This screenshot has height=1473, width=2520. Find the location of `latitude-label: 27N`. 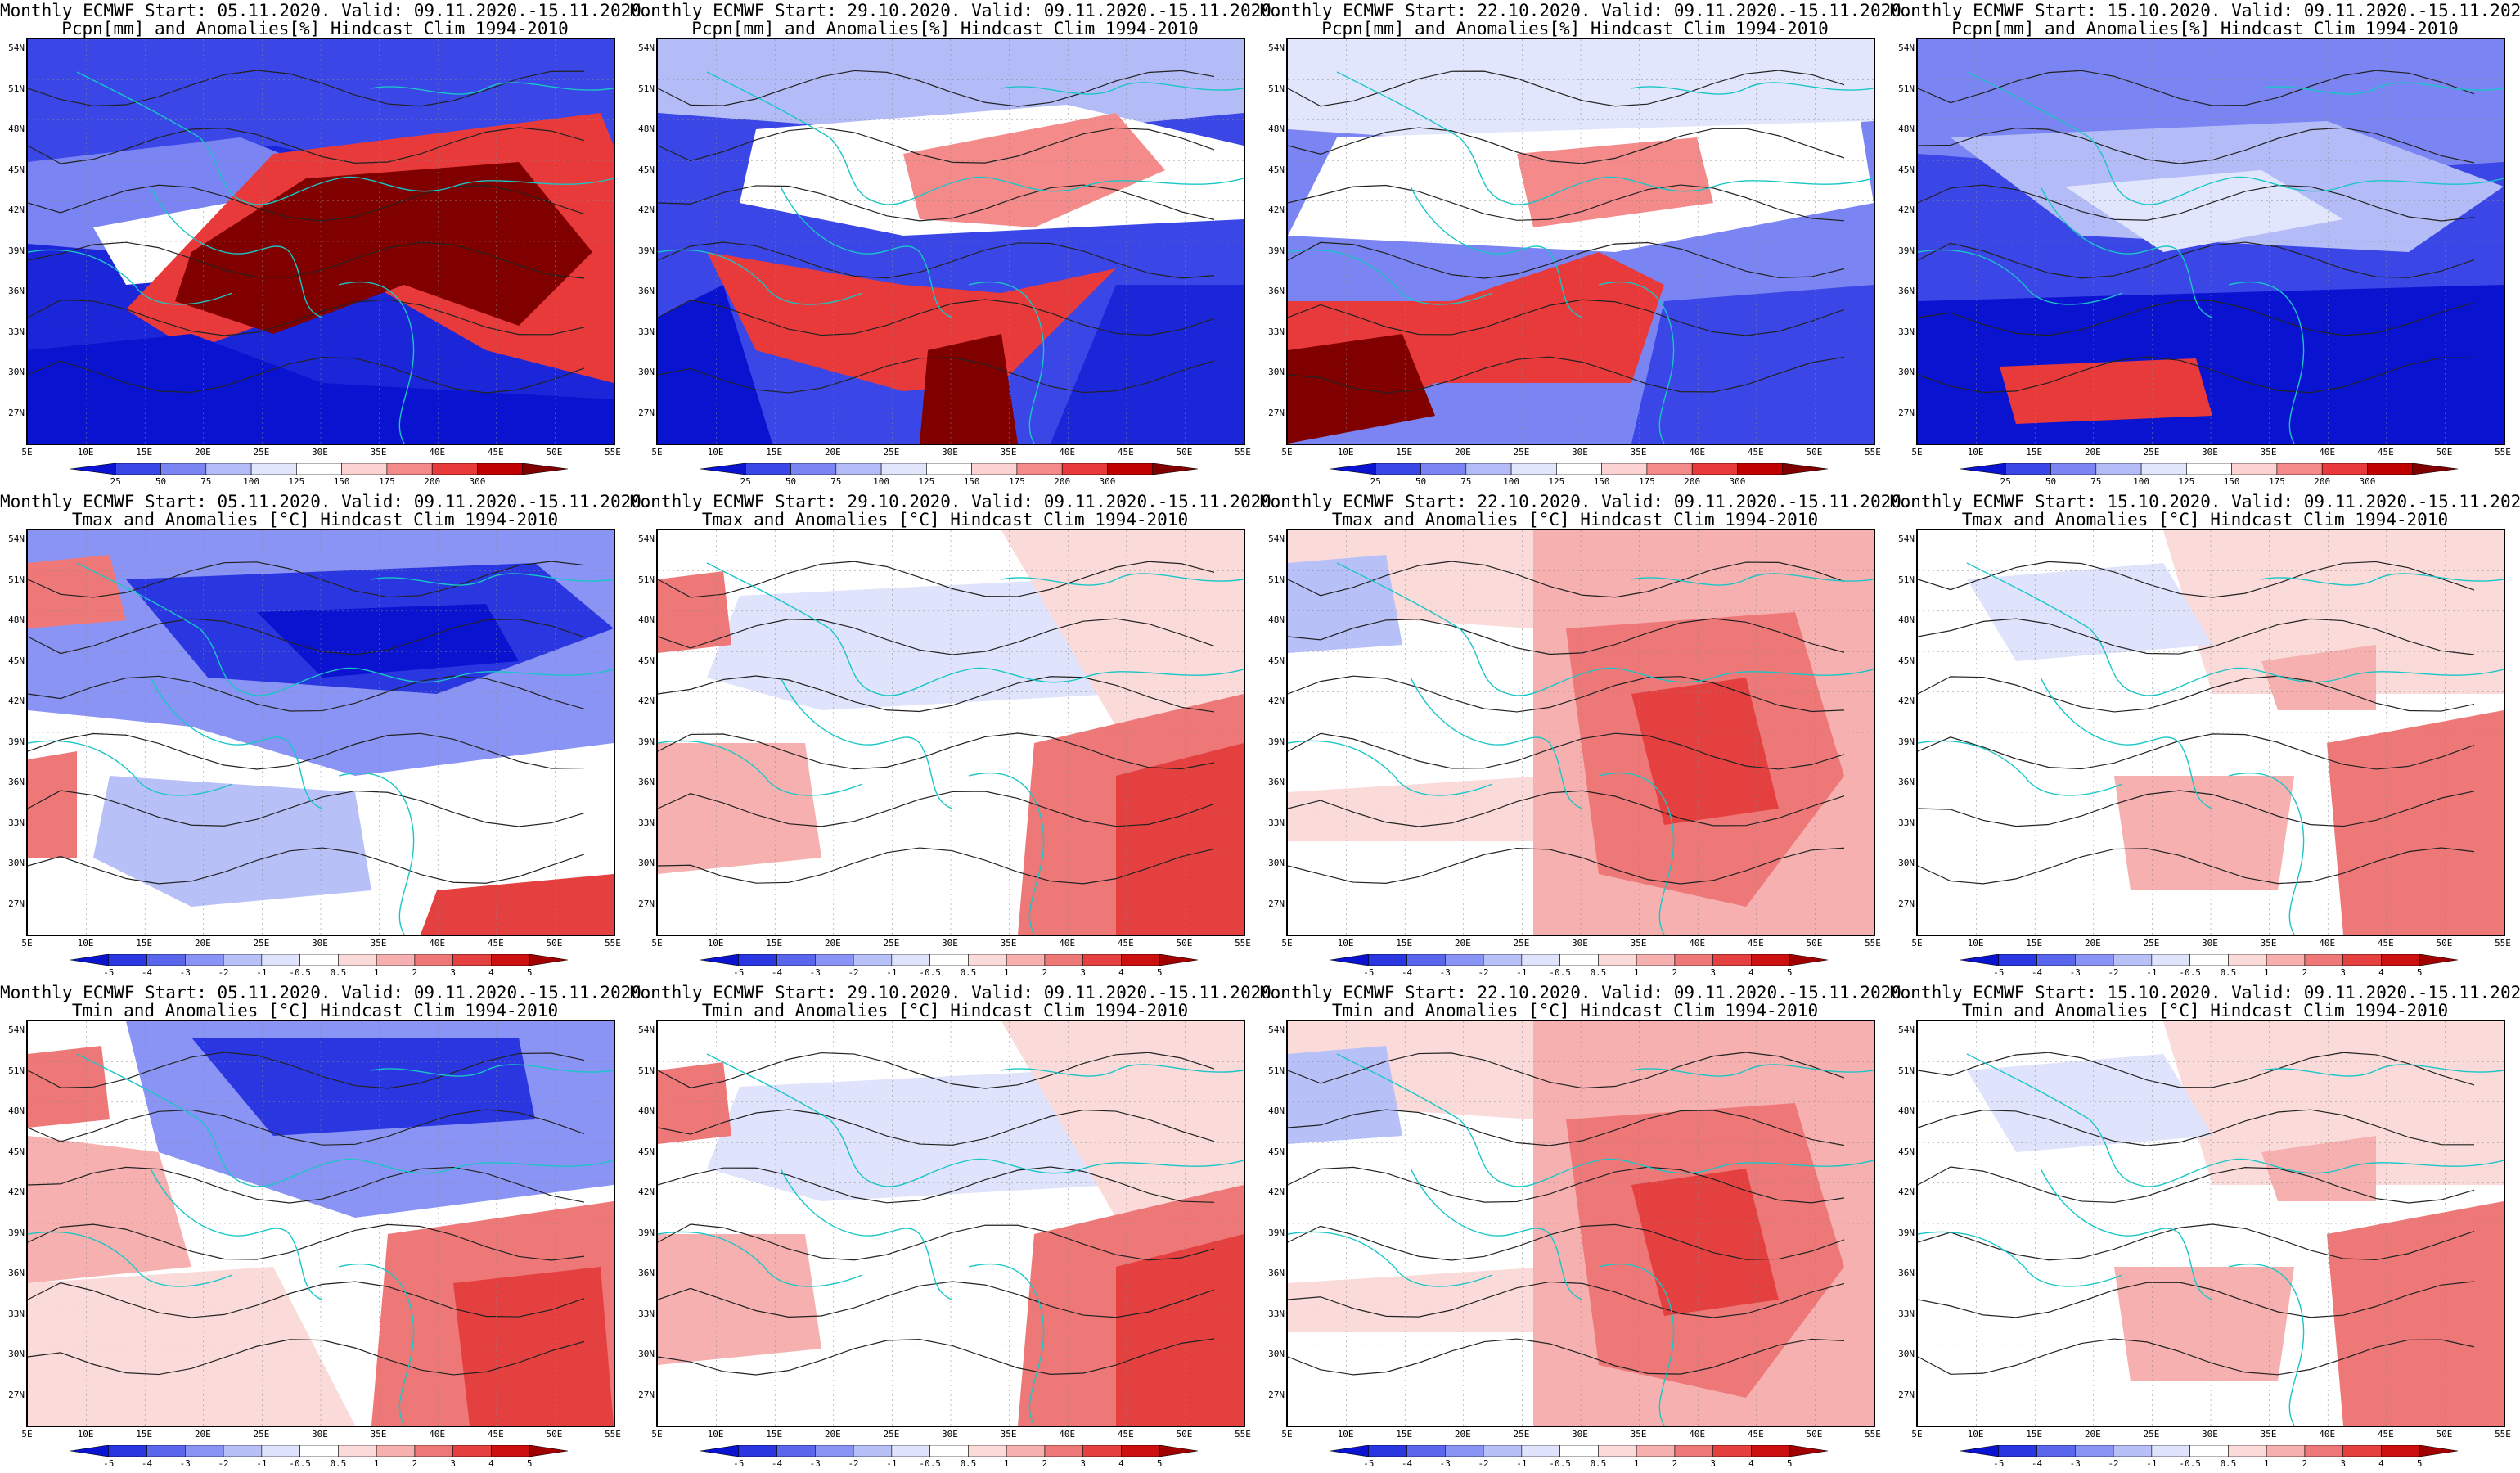

latitude-label: 27N is located at coordinates (17, 1395).